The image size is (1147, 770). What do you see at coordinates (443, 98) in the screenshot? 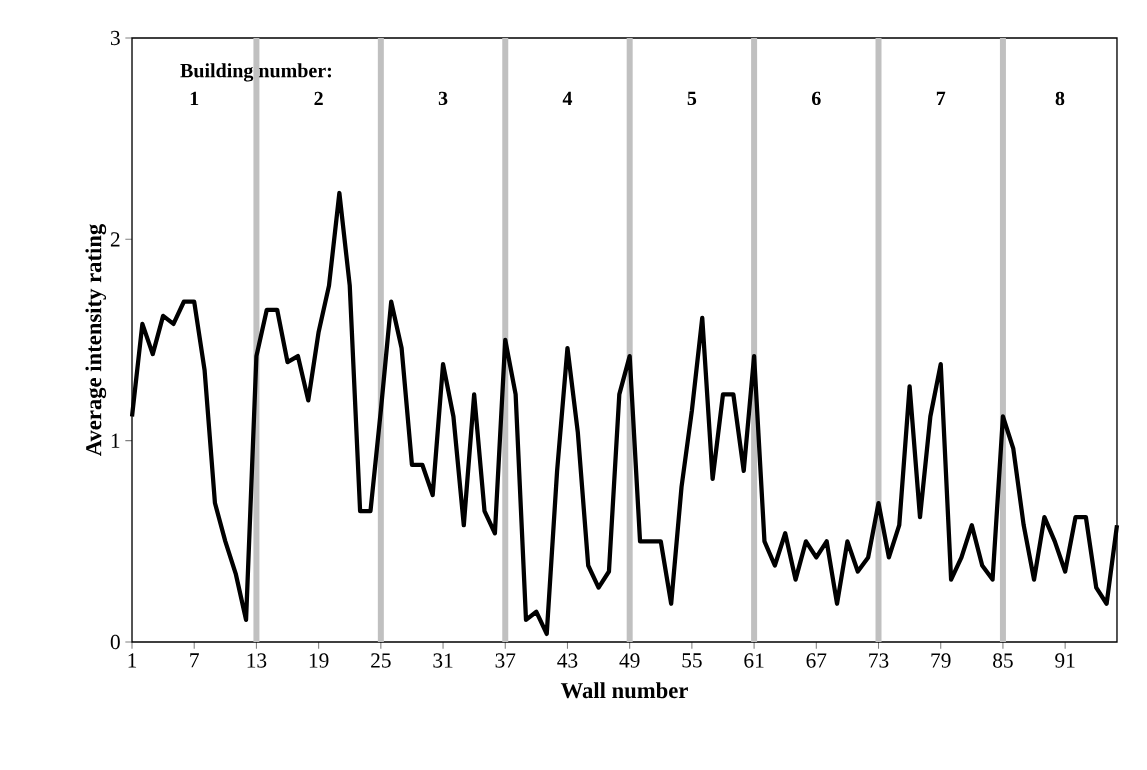
I see `annotation: 3` at bounding box center [443, 98].